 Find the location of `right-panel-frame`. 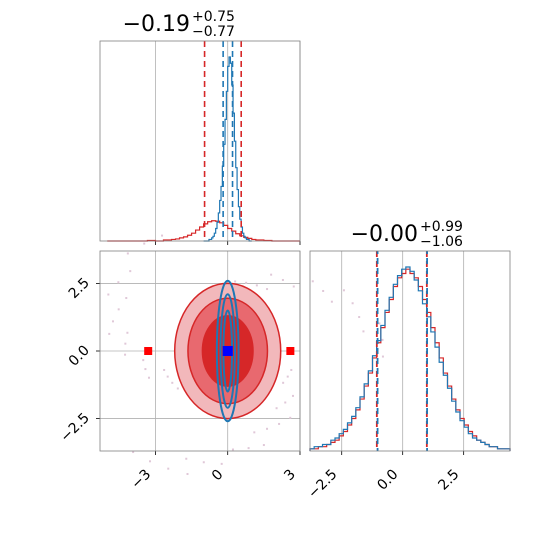

right-panel-frame is located at coordinates (410, 351).